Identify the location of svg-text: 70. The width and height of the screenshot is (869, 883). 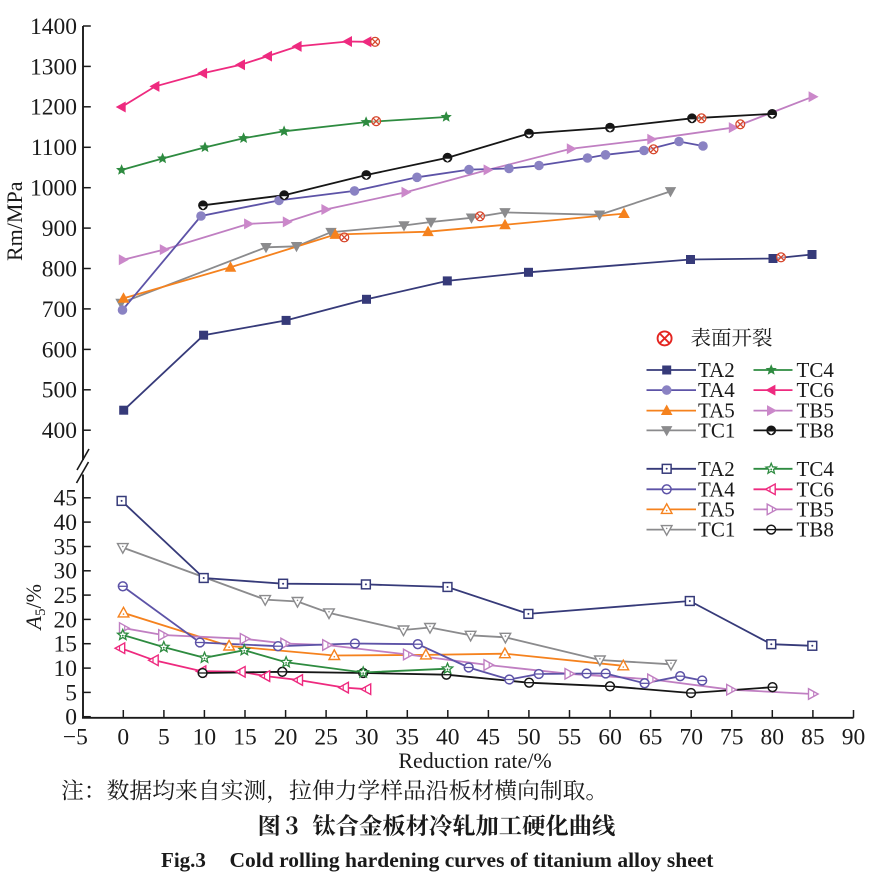
(691, 738).